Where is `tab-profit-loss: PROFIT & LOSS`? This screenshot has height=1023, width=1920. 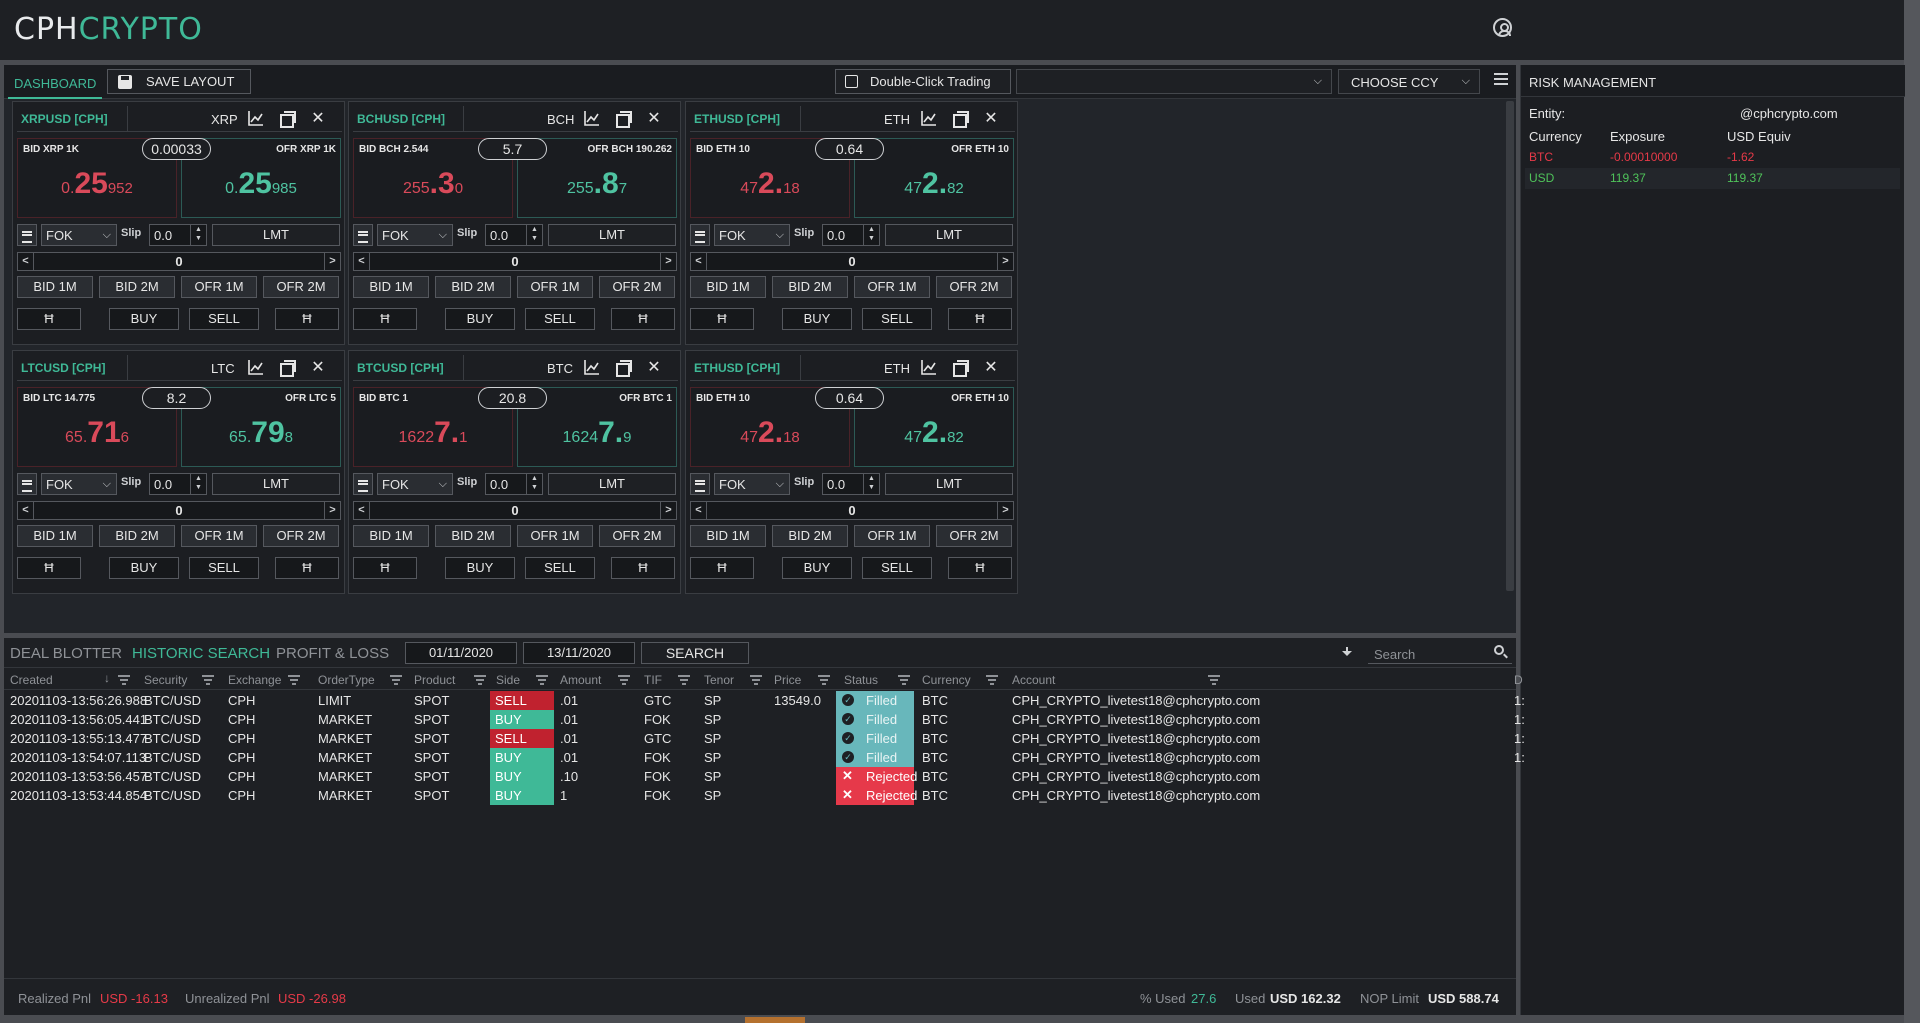 tab-profit-loss: PROFIT & LOSS is located at coordinates (333, 653).